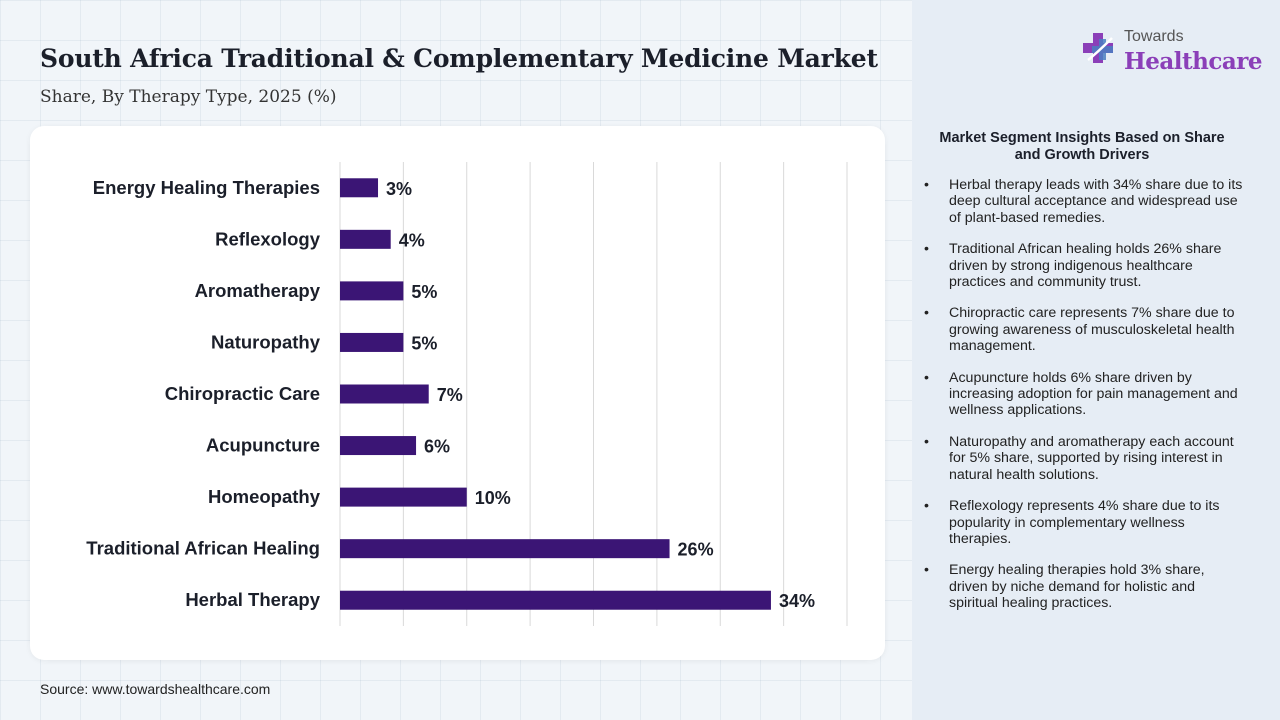  I want to click on category-label: Acupuncture, so click(263, 445).